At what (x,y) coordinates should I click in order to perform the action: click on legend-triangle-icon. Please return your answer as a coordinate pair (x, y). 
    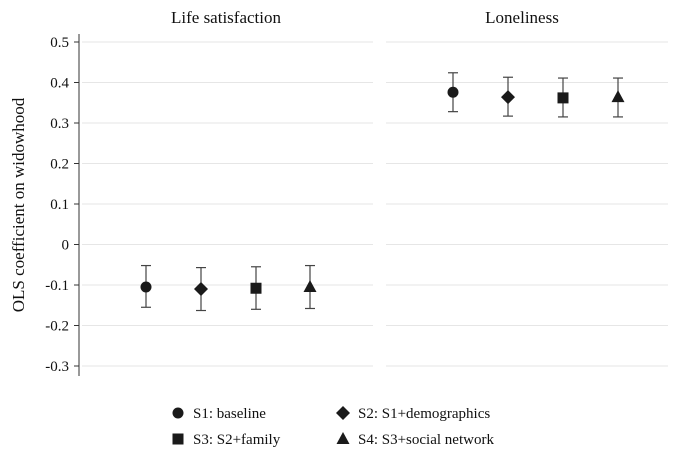
    Looking at the image, I should click on (343, 438).